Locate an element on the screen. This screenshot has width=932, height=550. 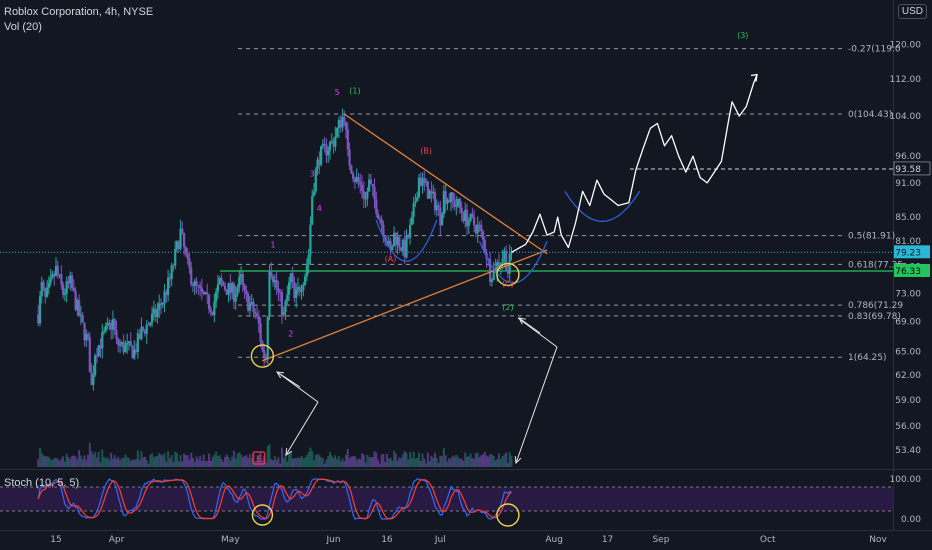
trendline-lower is located at coordinates (405, 305).